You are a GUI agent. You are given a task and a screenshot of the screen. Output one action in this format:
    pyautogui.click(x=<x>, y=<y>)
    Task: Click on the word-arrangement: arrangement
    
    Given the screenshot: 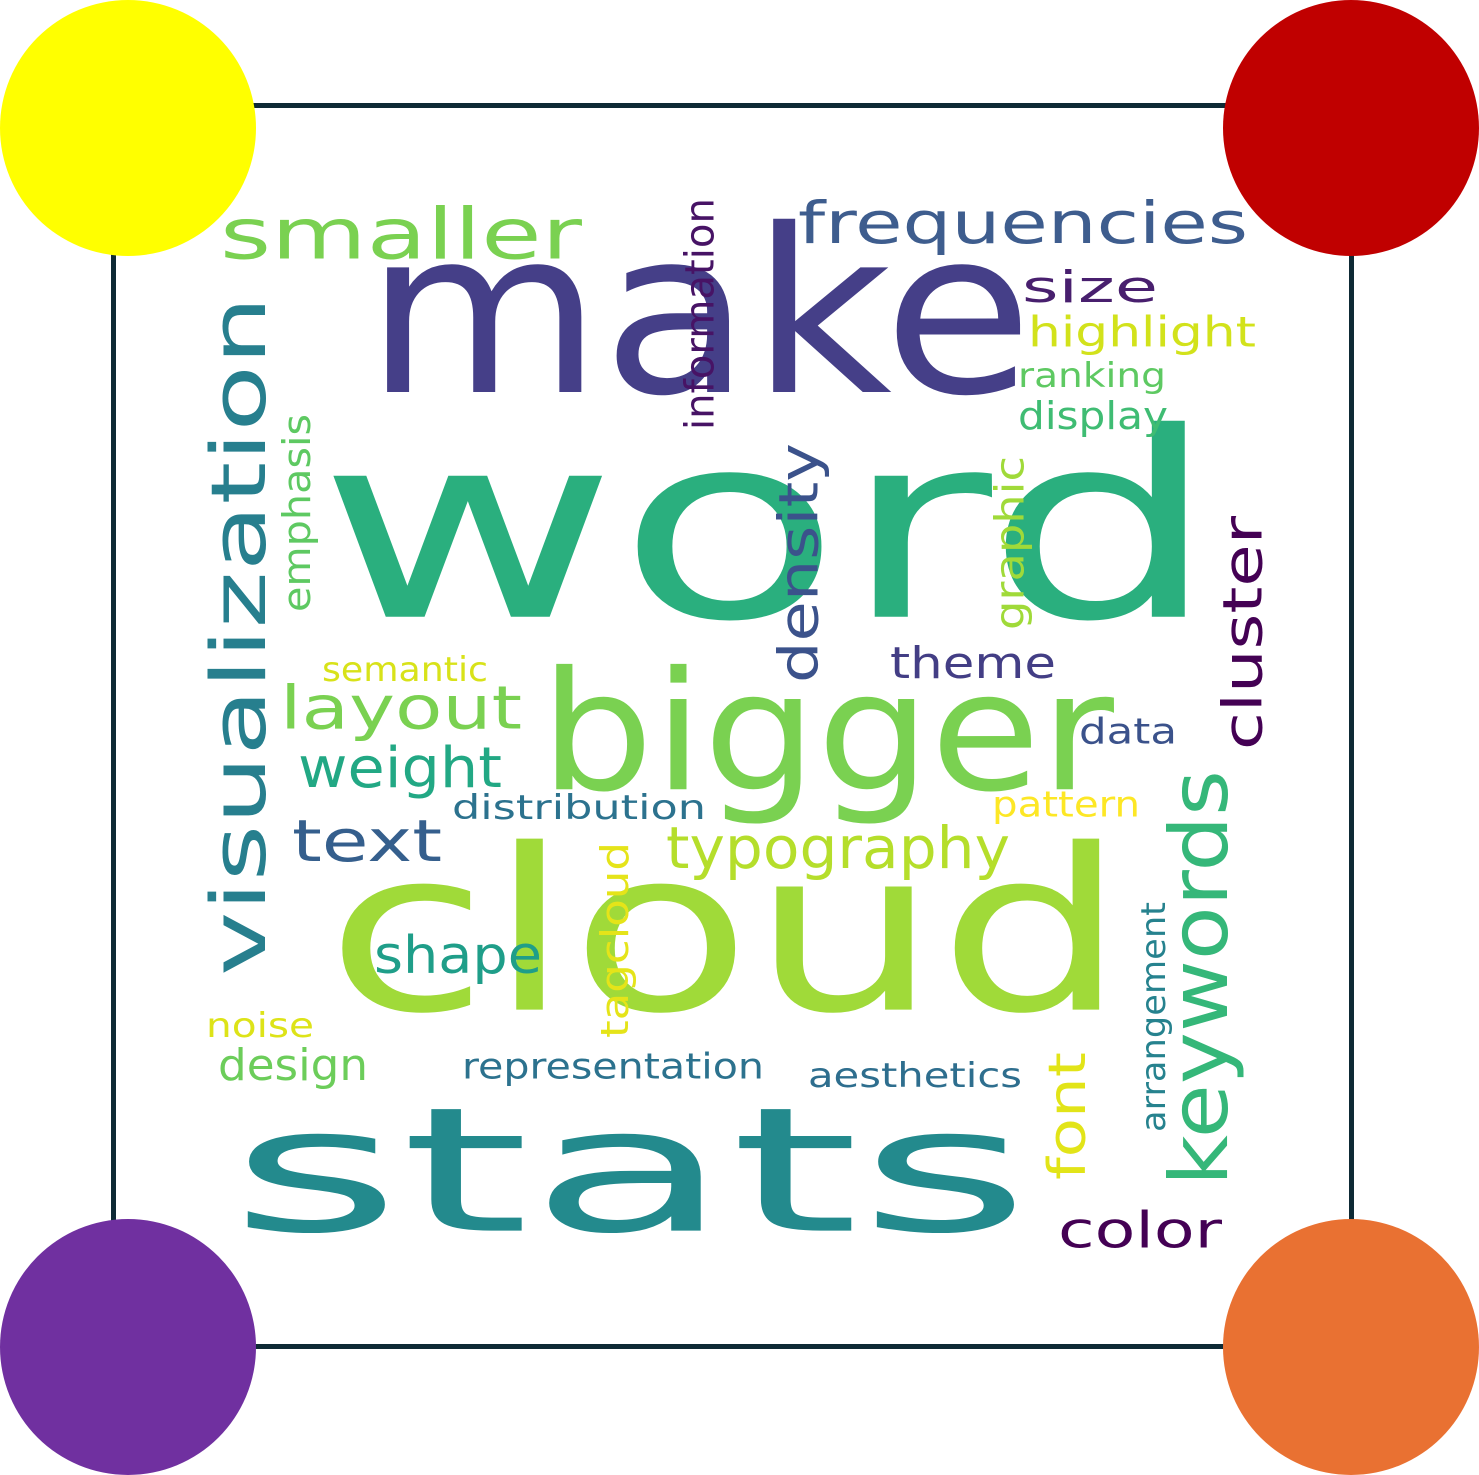 What is the action you would take?
    pyautogui.click(x=1154, y=1017)
    